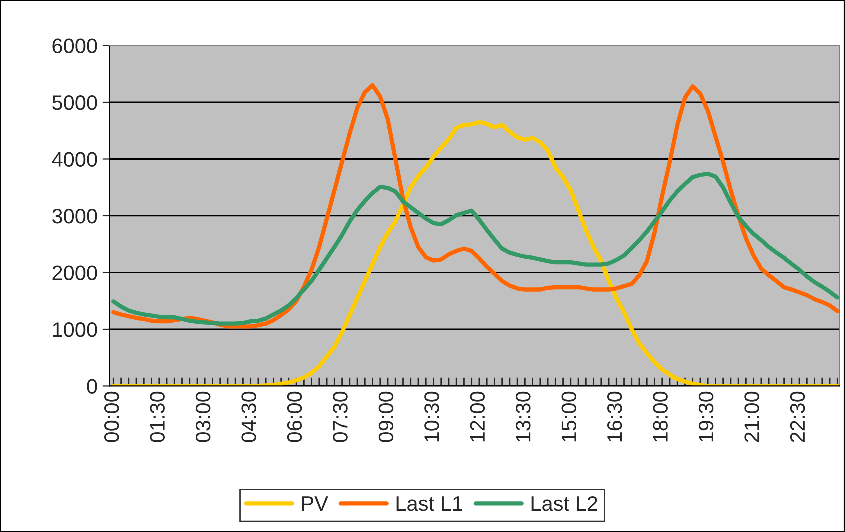  What do you see at coordinates (112, 417) in the screenshot?
I see `x-tick-label: 00:00` at bounding box center [112, 417].